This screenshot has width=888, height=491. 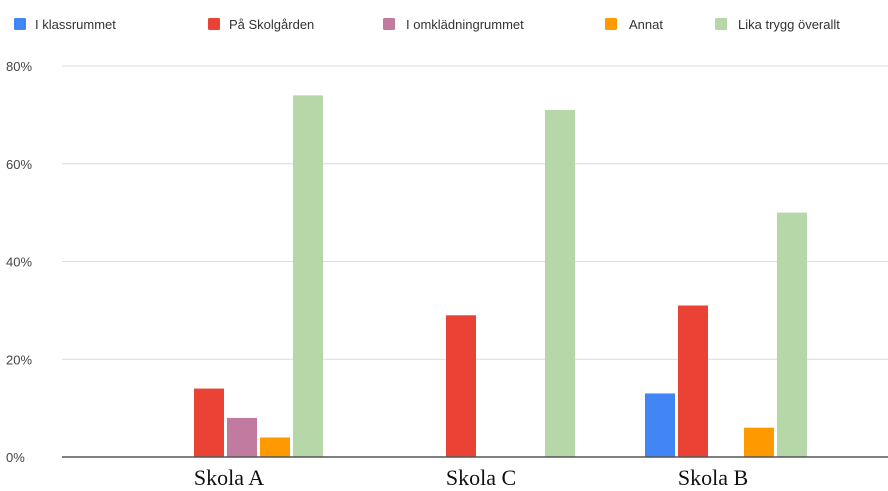 What do you see at coordinates (19, 66) in the screenshot?
I see `y-tick-label: 80%` at bounding box center [19, 66].